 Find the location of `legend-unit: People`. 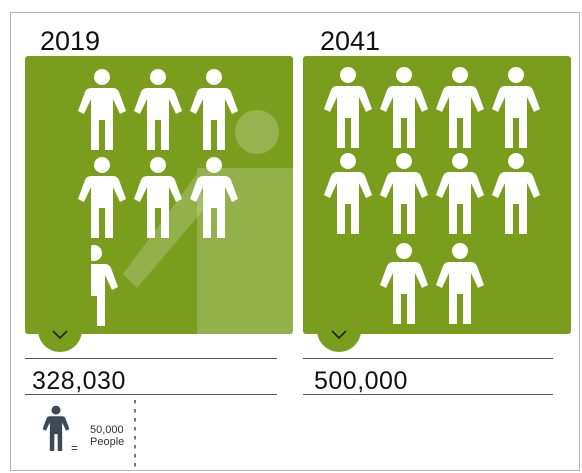

legend-unit: People is located at coordinates (107, 442).